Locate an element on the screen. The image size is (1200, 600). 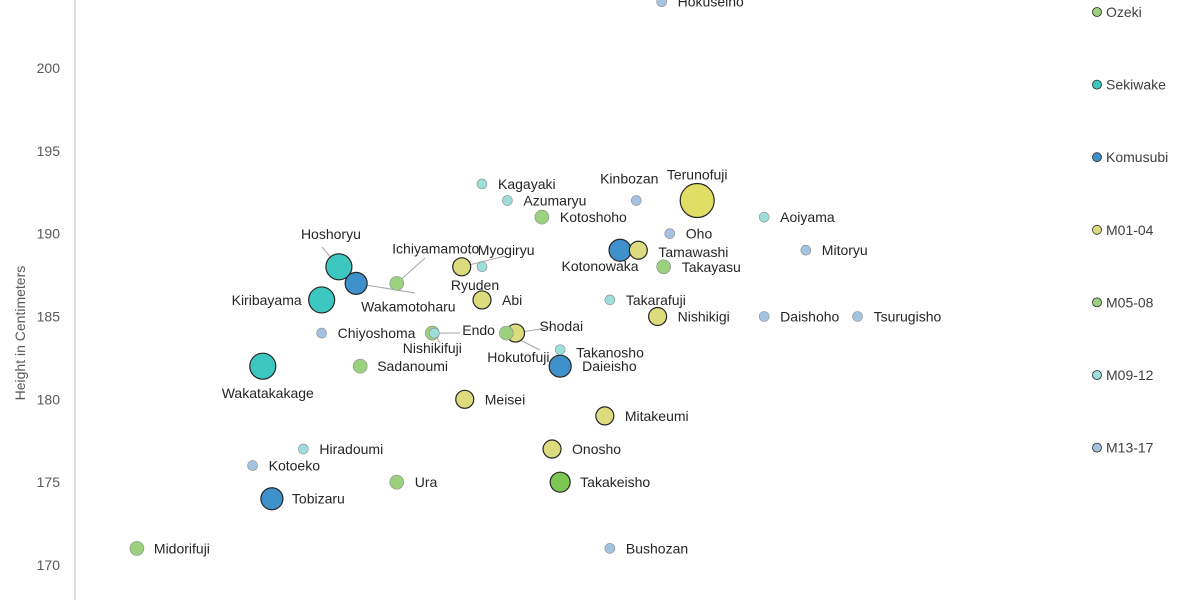
point-label-hokuseiho: Hokuseiho is located at coordinates (711, 5).